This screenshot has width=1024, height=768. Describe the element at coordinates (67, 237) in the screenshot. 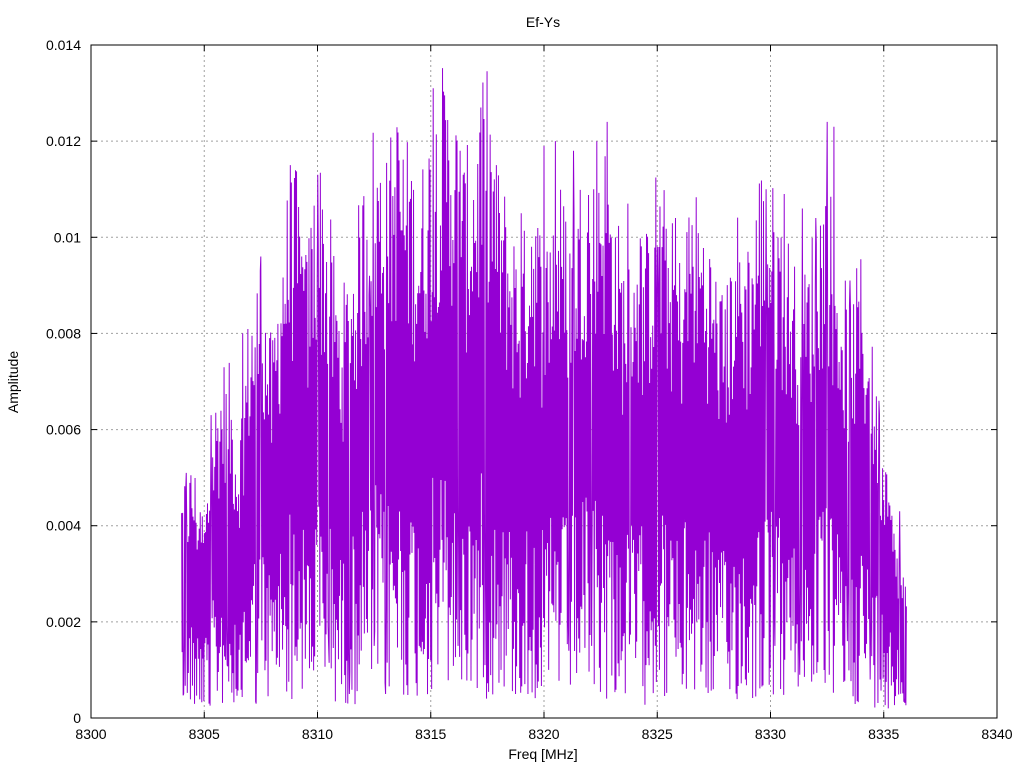

I see `y-tick-label: 0.01` at that location.